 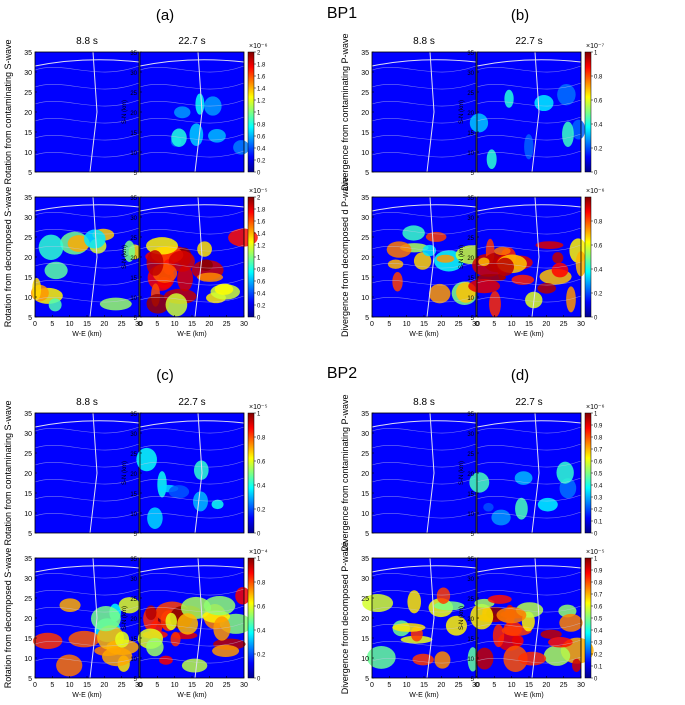 I want to click on heatmap-c-top-early: 8.8 s 5 10 15 20 25 30 35, so click(x=82, y=467).